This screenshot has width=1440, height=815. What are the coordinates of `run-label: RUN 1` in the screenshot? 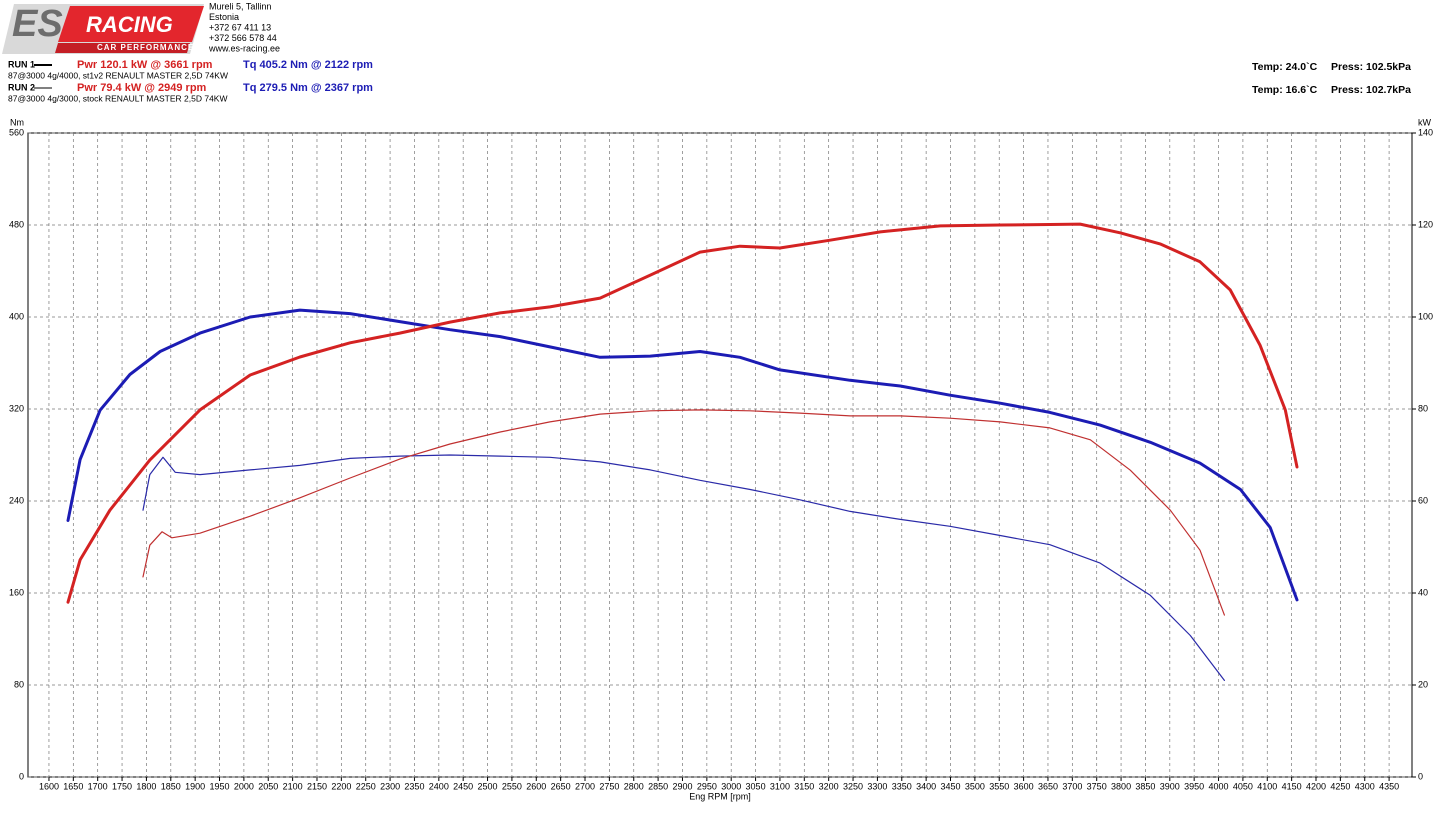 It's located at (21, 64).